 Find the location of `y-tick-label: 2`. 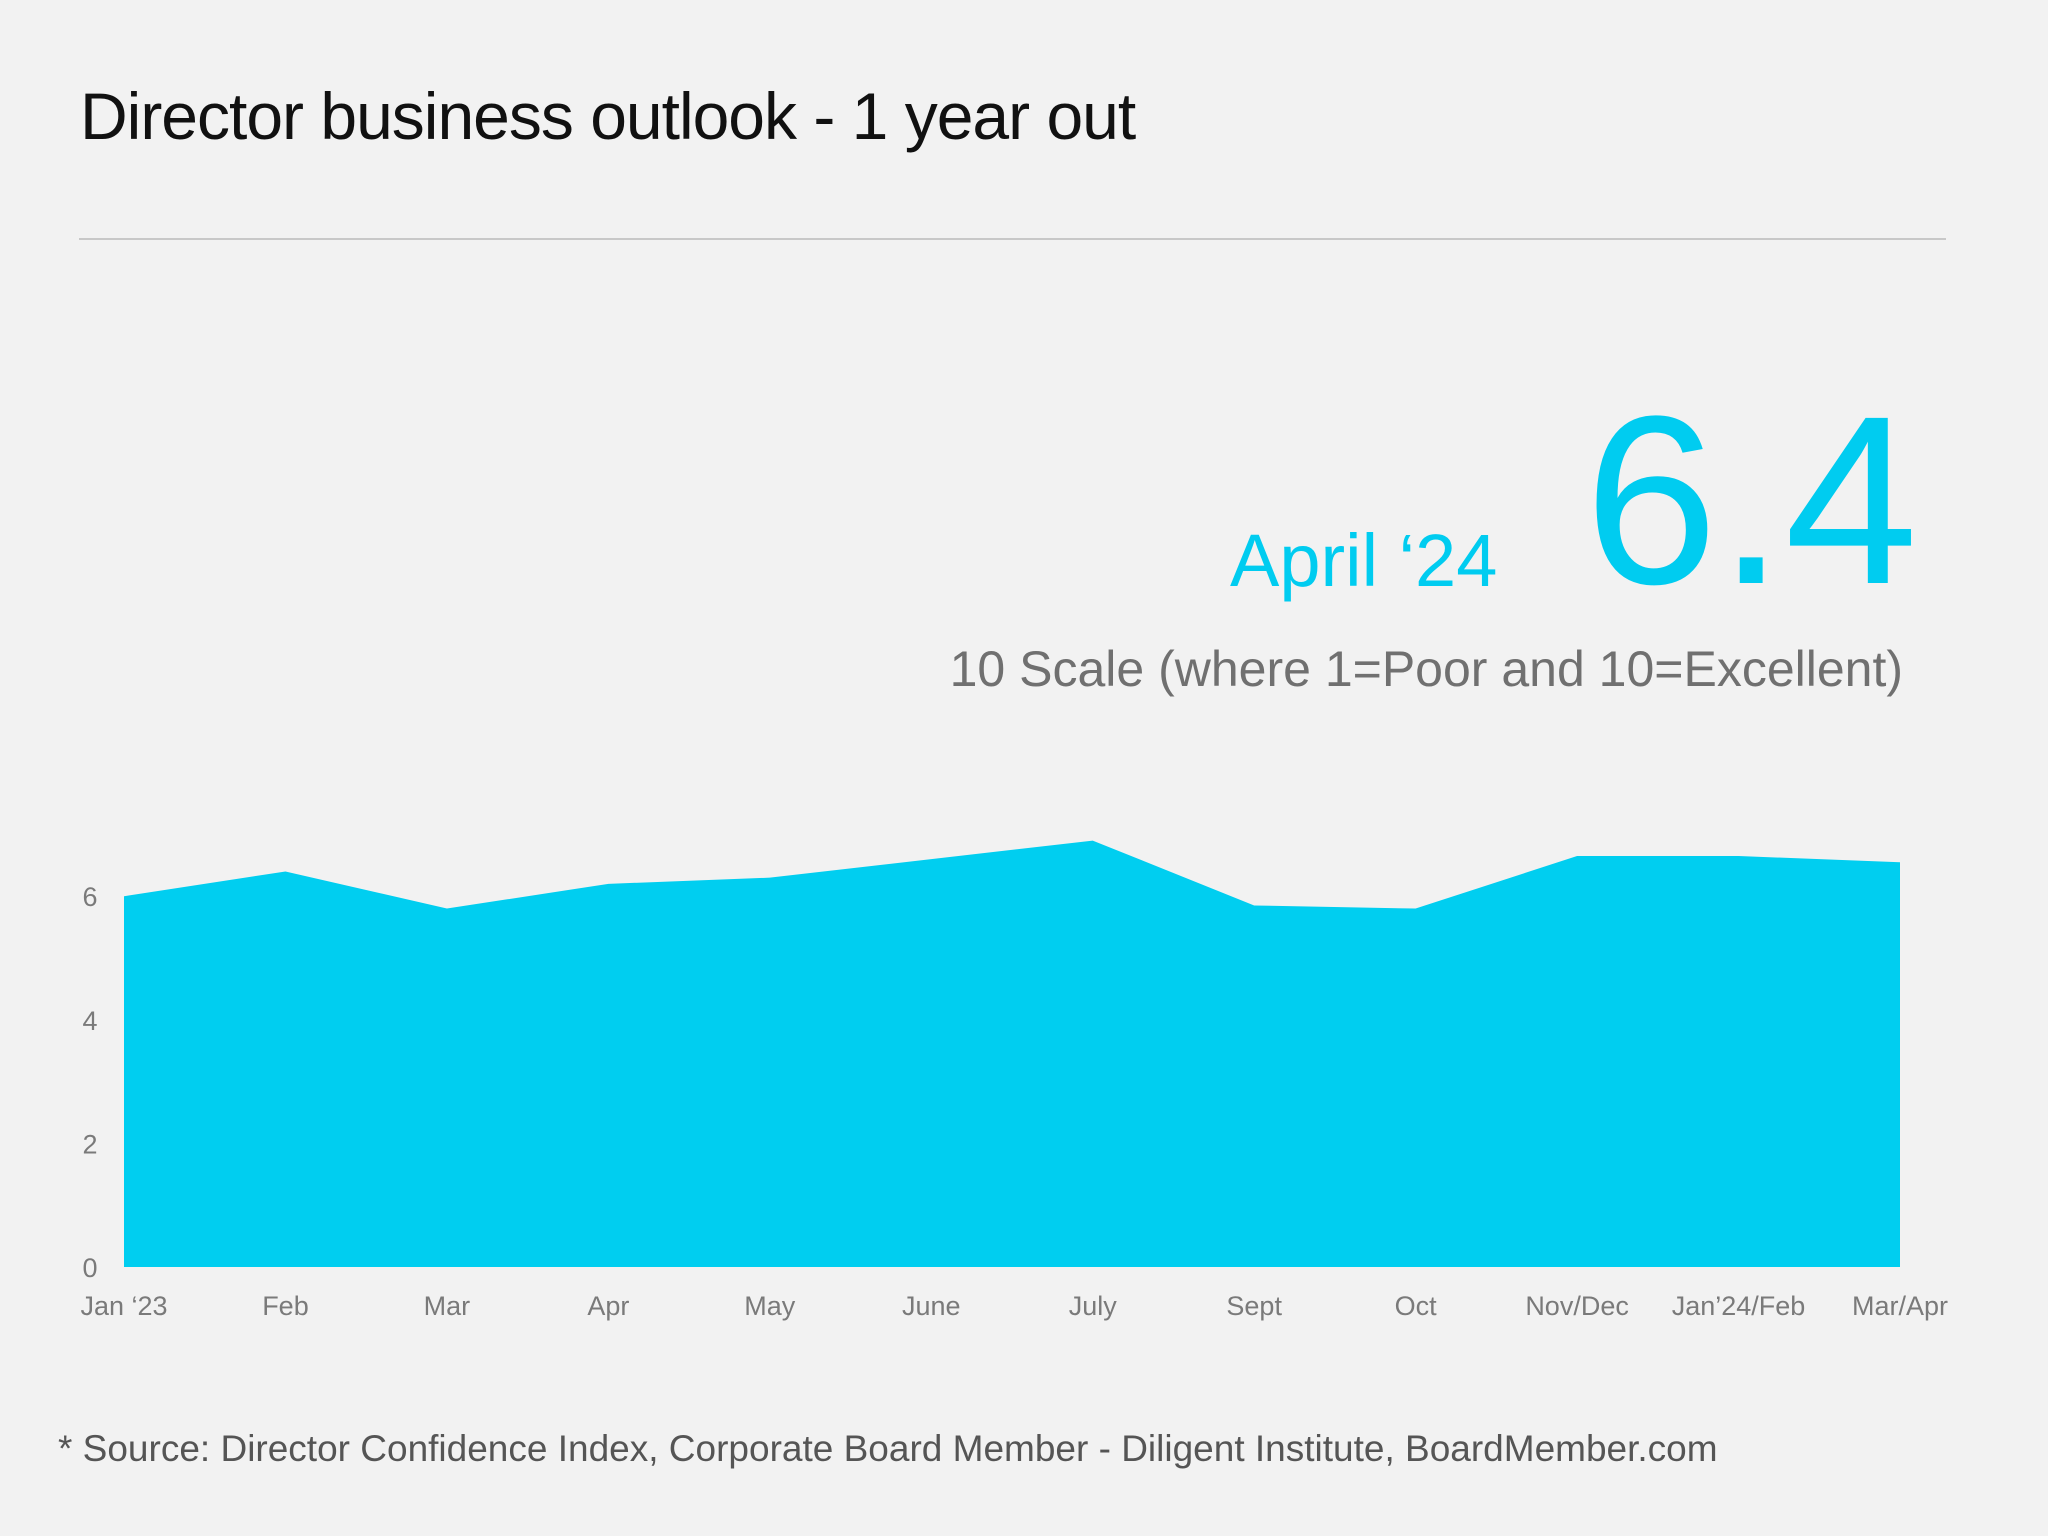

y-tick-label: 2 is located at coordinates (89, 1144).